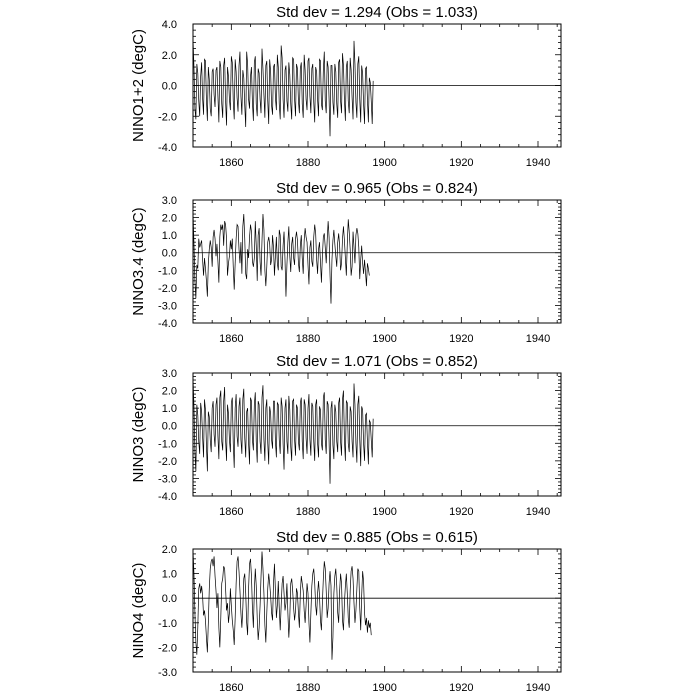 Image resolution: width=700 pixels, height=700 pixels. Describe the element at coordinates (138, 435) in the screenshot. I see `y-axis-label: NINO3 (degC)` at that location.